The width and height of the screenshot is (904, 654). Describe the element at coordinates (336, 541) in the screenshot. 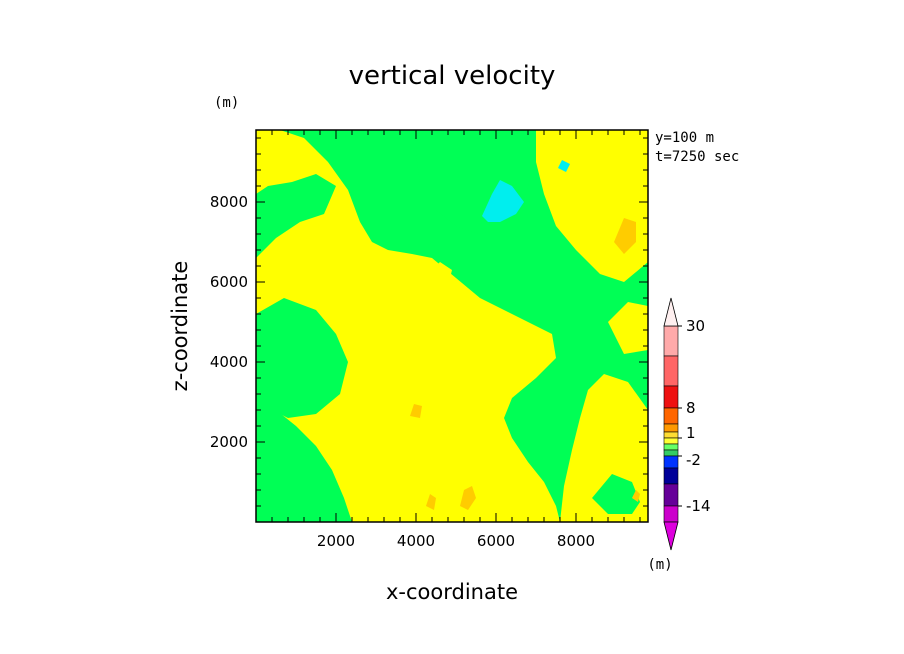

I see `x-tick-label: 2000` at that location.